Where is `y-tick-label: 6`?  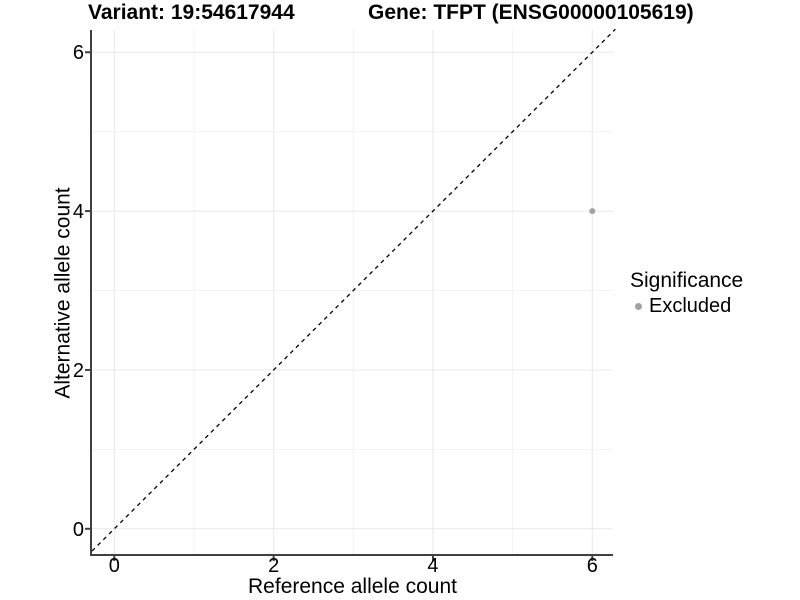 y-tick-label: 6 is located at coordinates (78, 53).